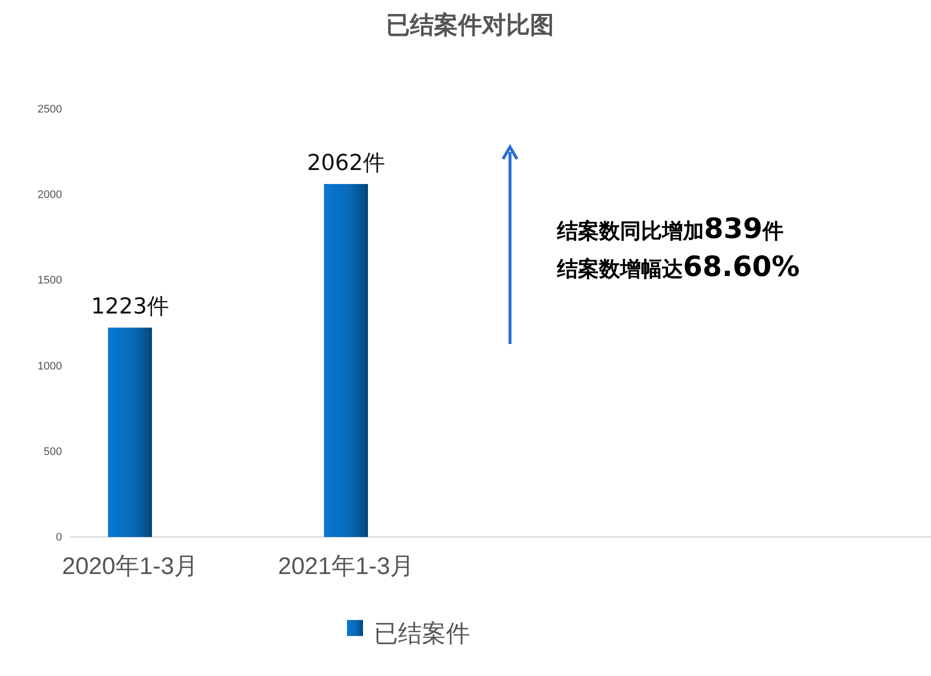  Describe the element at coordinates (50, 110) in the screenshot. I see `y-tick-label: 2500` at that location.